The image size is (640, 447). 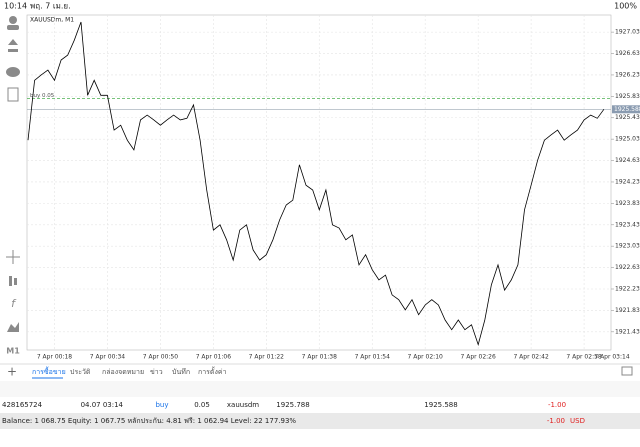 What do you see at coordinates (556, 421) in the screenshot?
I see `total-profit: -1.00` at bounding box center [556, 421].